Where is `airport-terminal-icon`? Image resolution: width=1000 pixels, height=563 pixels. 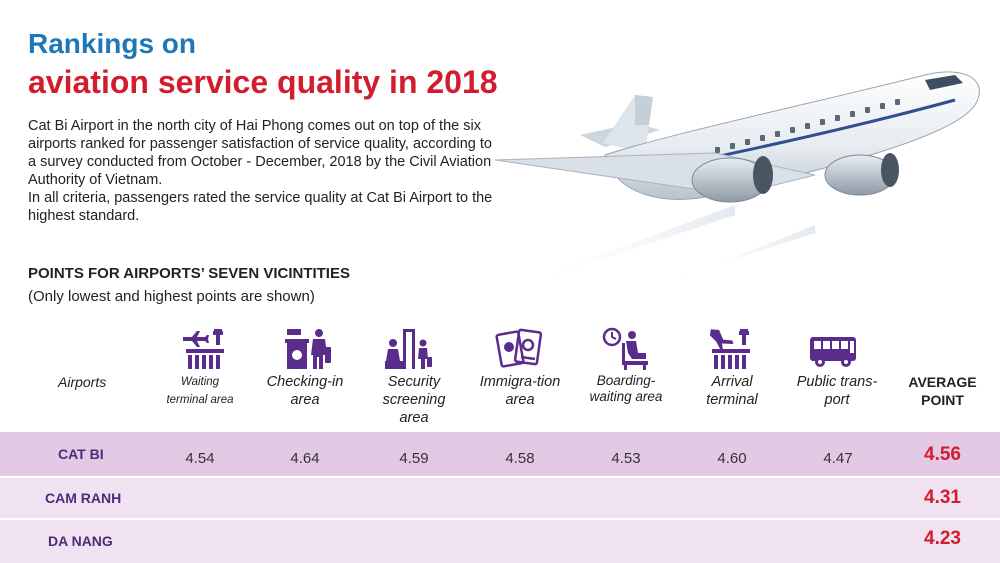 airport-terminal-icon is located at coordinates (203, 349).